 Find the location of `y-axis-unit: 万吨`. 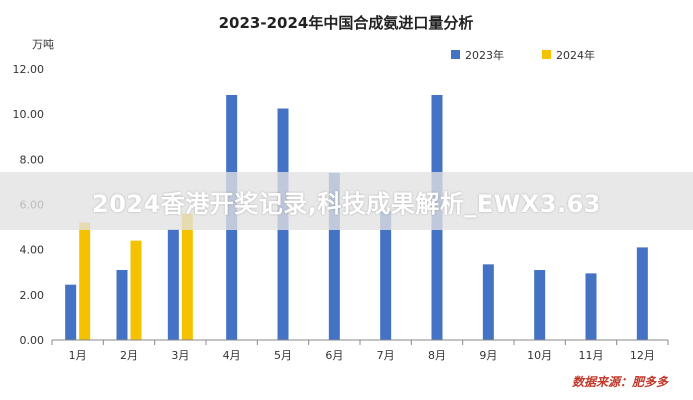

y-axis-unit: 万吨 is located at coordinates (43, 44).